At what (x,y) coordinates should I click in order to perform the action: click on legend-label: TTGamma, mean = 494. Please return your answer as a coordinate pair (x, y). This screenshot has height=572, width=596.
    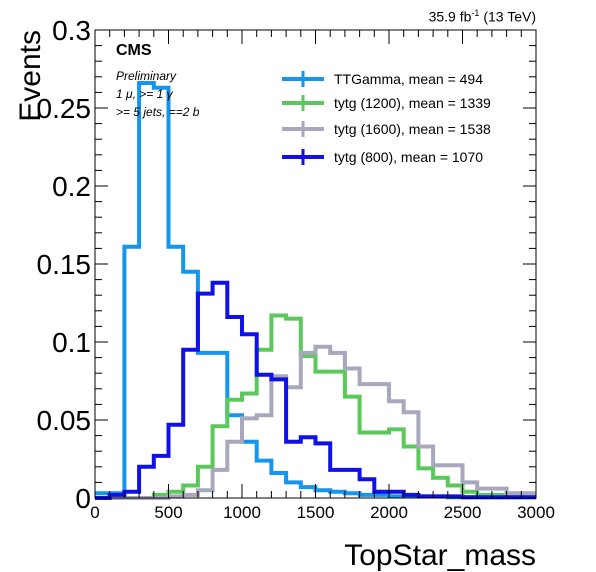
    Looking at the image, I should click on (409, 79).